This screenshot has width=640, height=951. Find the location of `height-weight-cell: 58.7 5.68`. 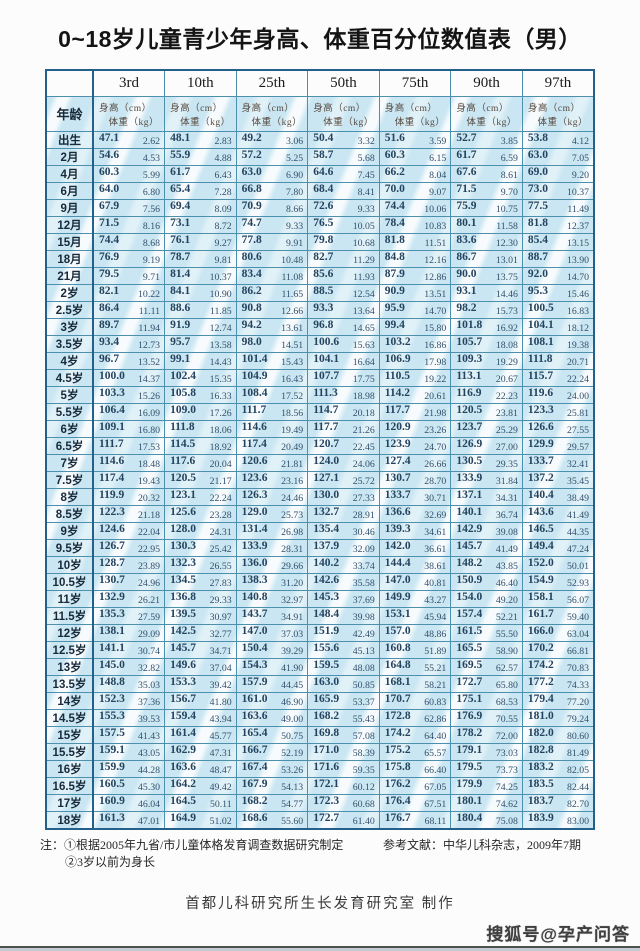

height-weight-cell: 58.7 5.68 is located at coordinates (343, 156).